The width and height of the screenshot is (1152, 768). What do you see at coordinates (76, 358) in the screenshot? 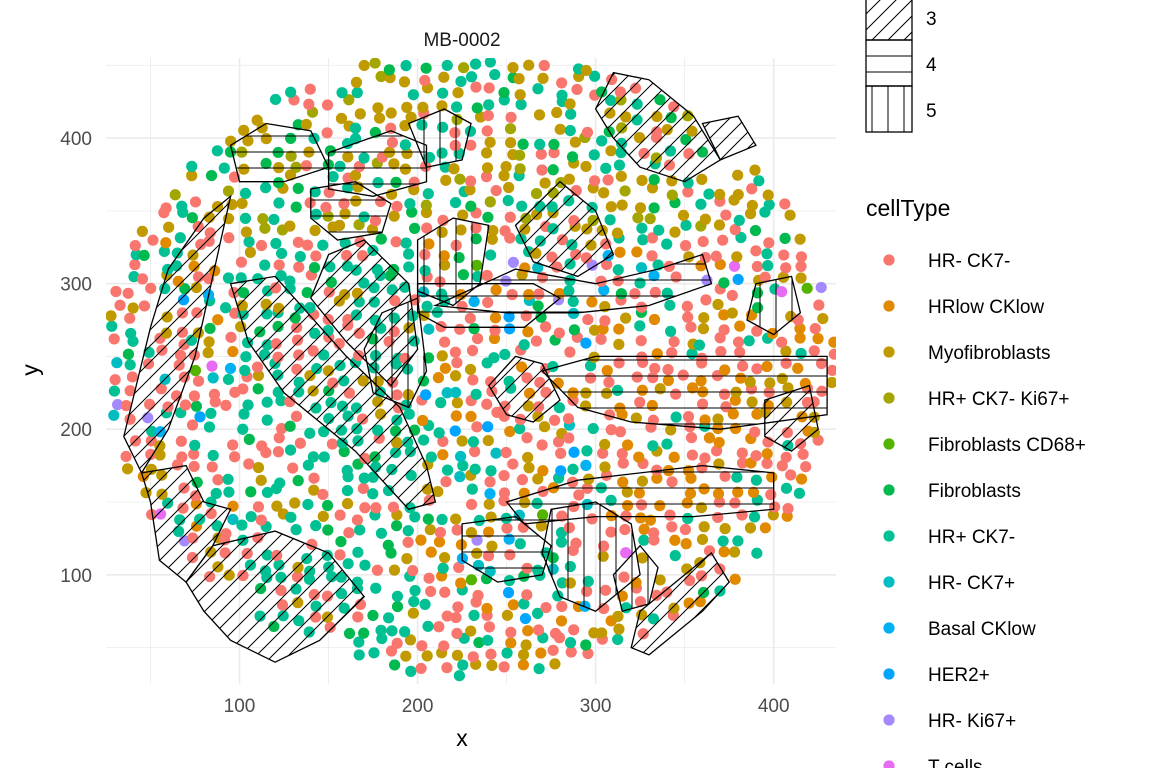
I see `y-tick-labels: 100 200 300 400` at bounding box center [76, 358].